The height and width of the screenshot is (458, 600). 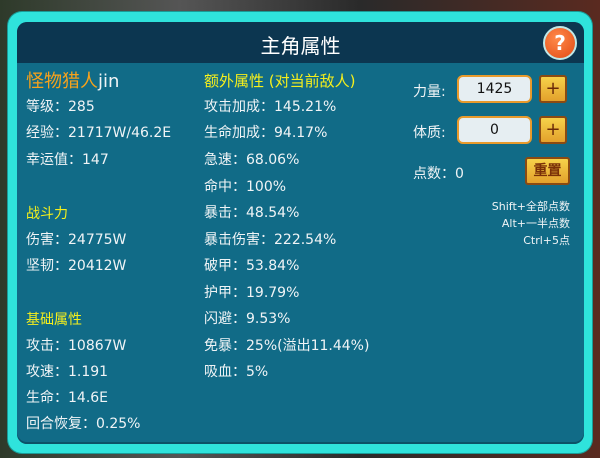 I want to click on extra-stat: 攻击加成：145.21%, so click(x=270, y=107).